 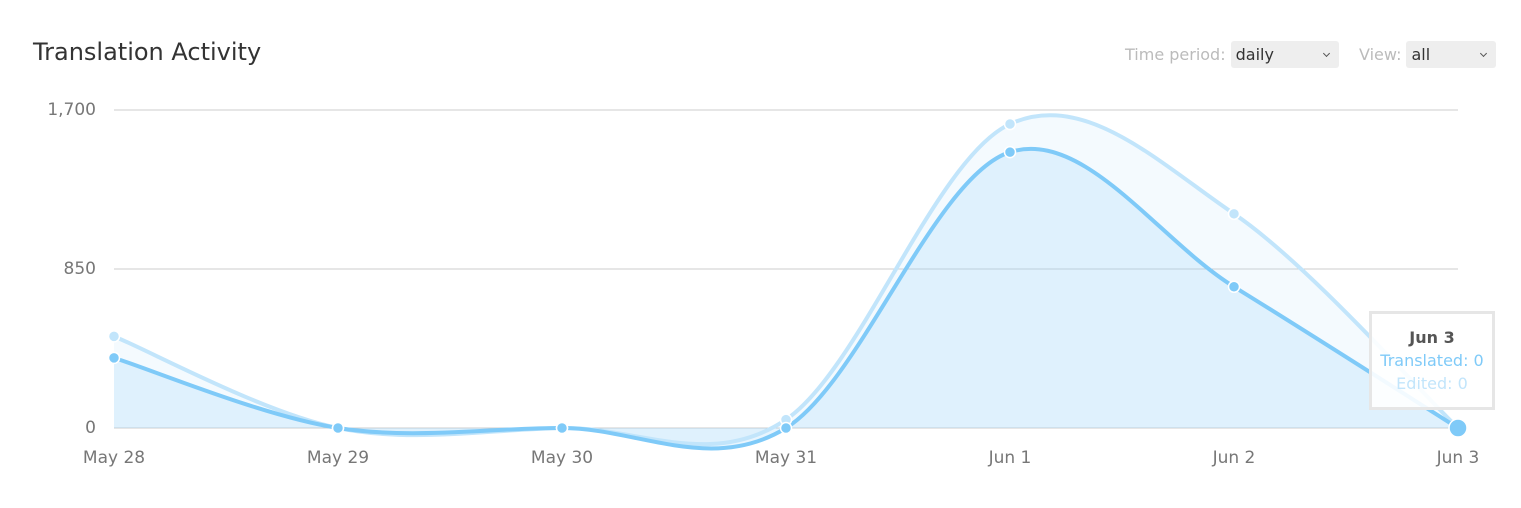 What do you see at coordinates (1234, 458) in the screenshot?
I see `x-tick-label: Jun 2` at bounding box center [1234, 458].